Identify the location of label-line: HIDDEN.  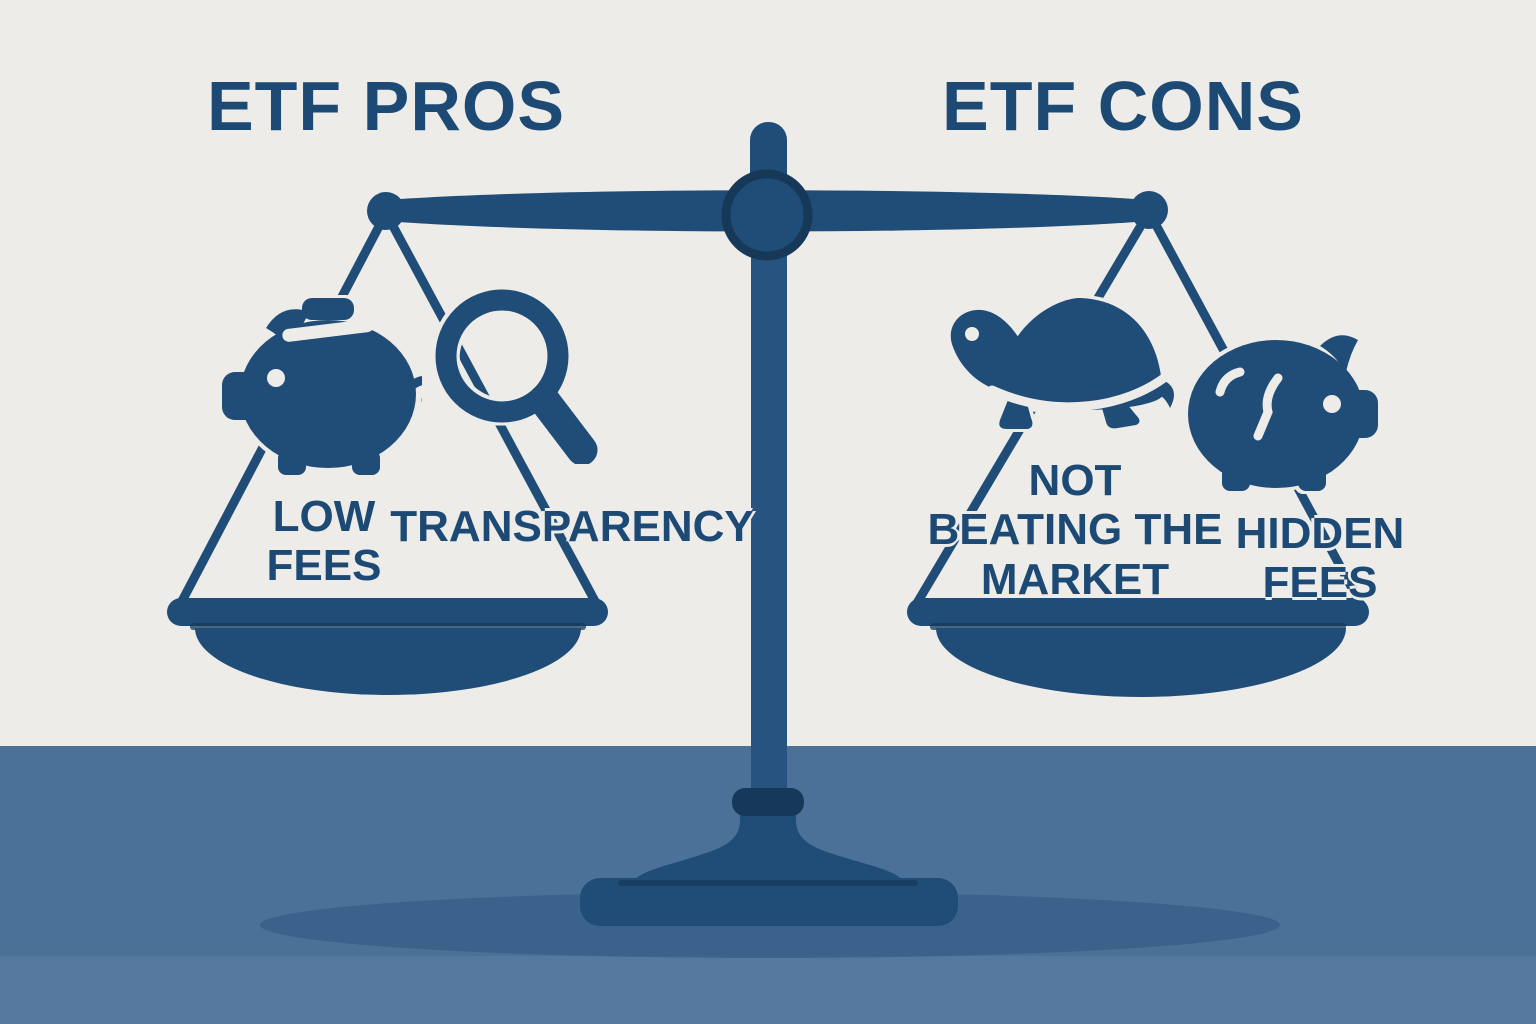
(1320, 533).